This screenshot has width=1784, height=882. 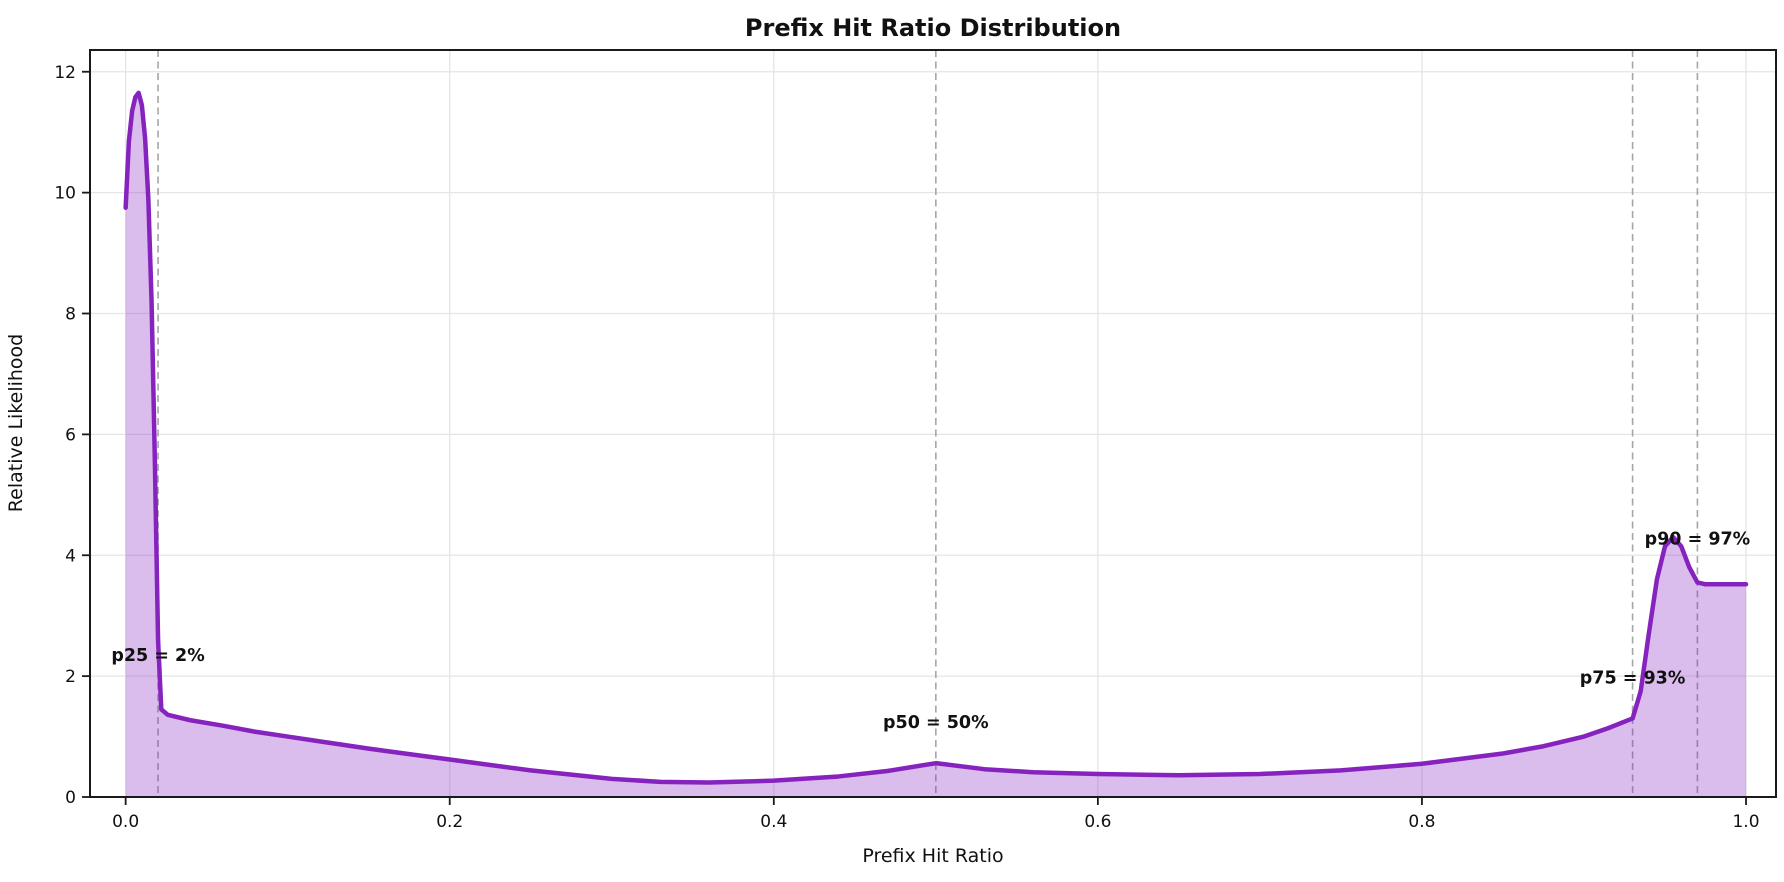 What do you see at coordinates (70, 798) in the screenshot?
I see `y-tick-label: 0` at bounding box center [70, 798].